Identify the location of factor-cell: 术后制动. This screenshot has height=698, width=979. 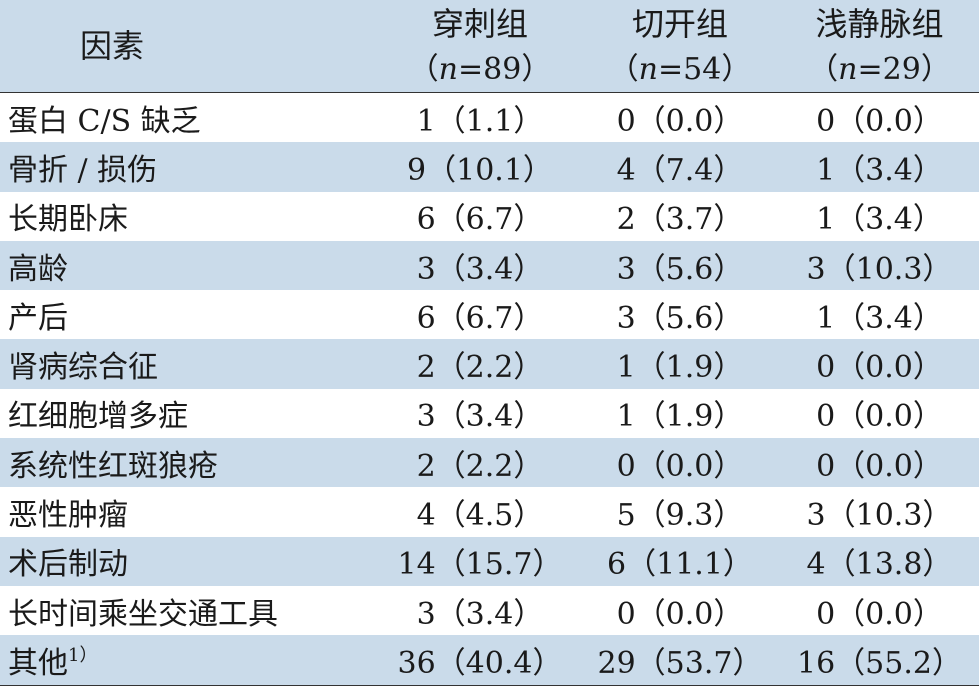
(68, 565).